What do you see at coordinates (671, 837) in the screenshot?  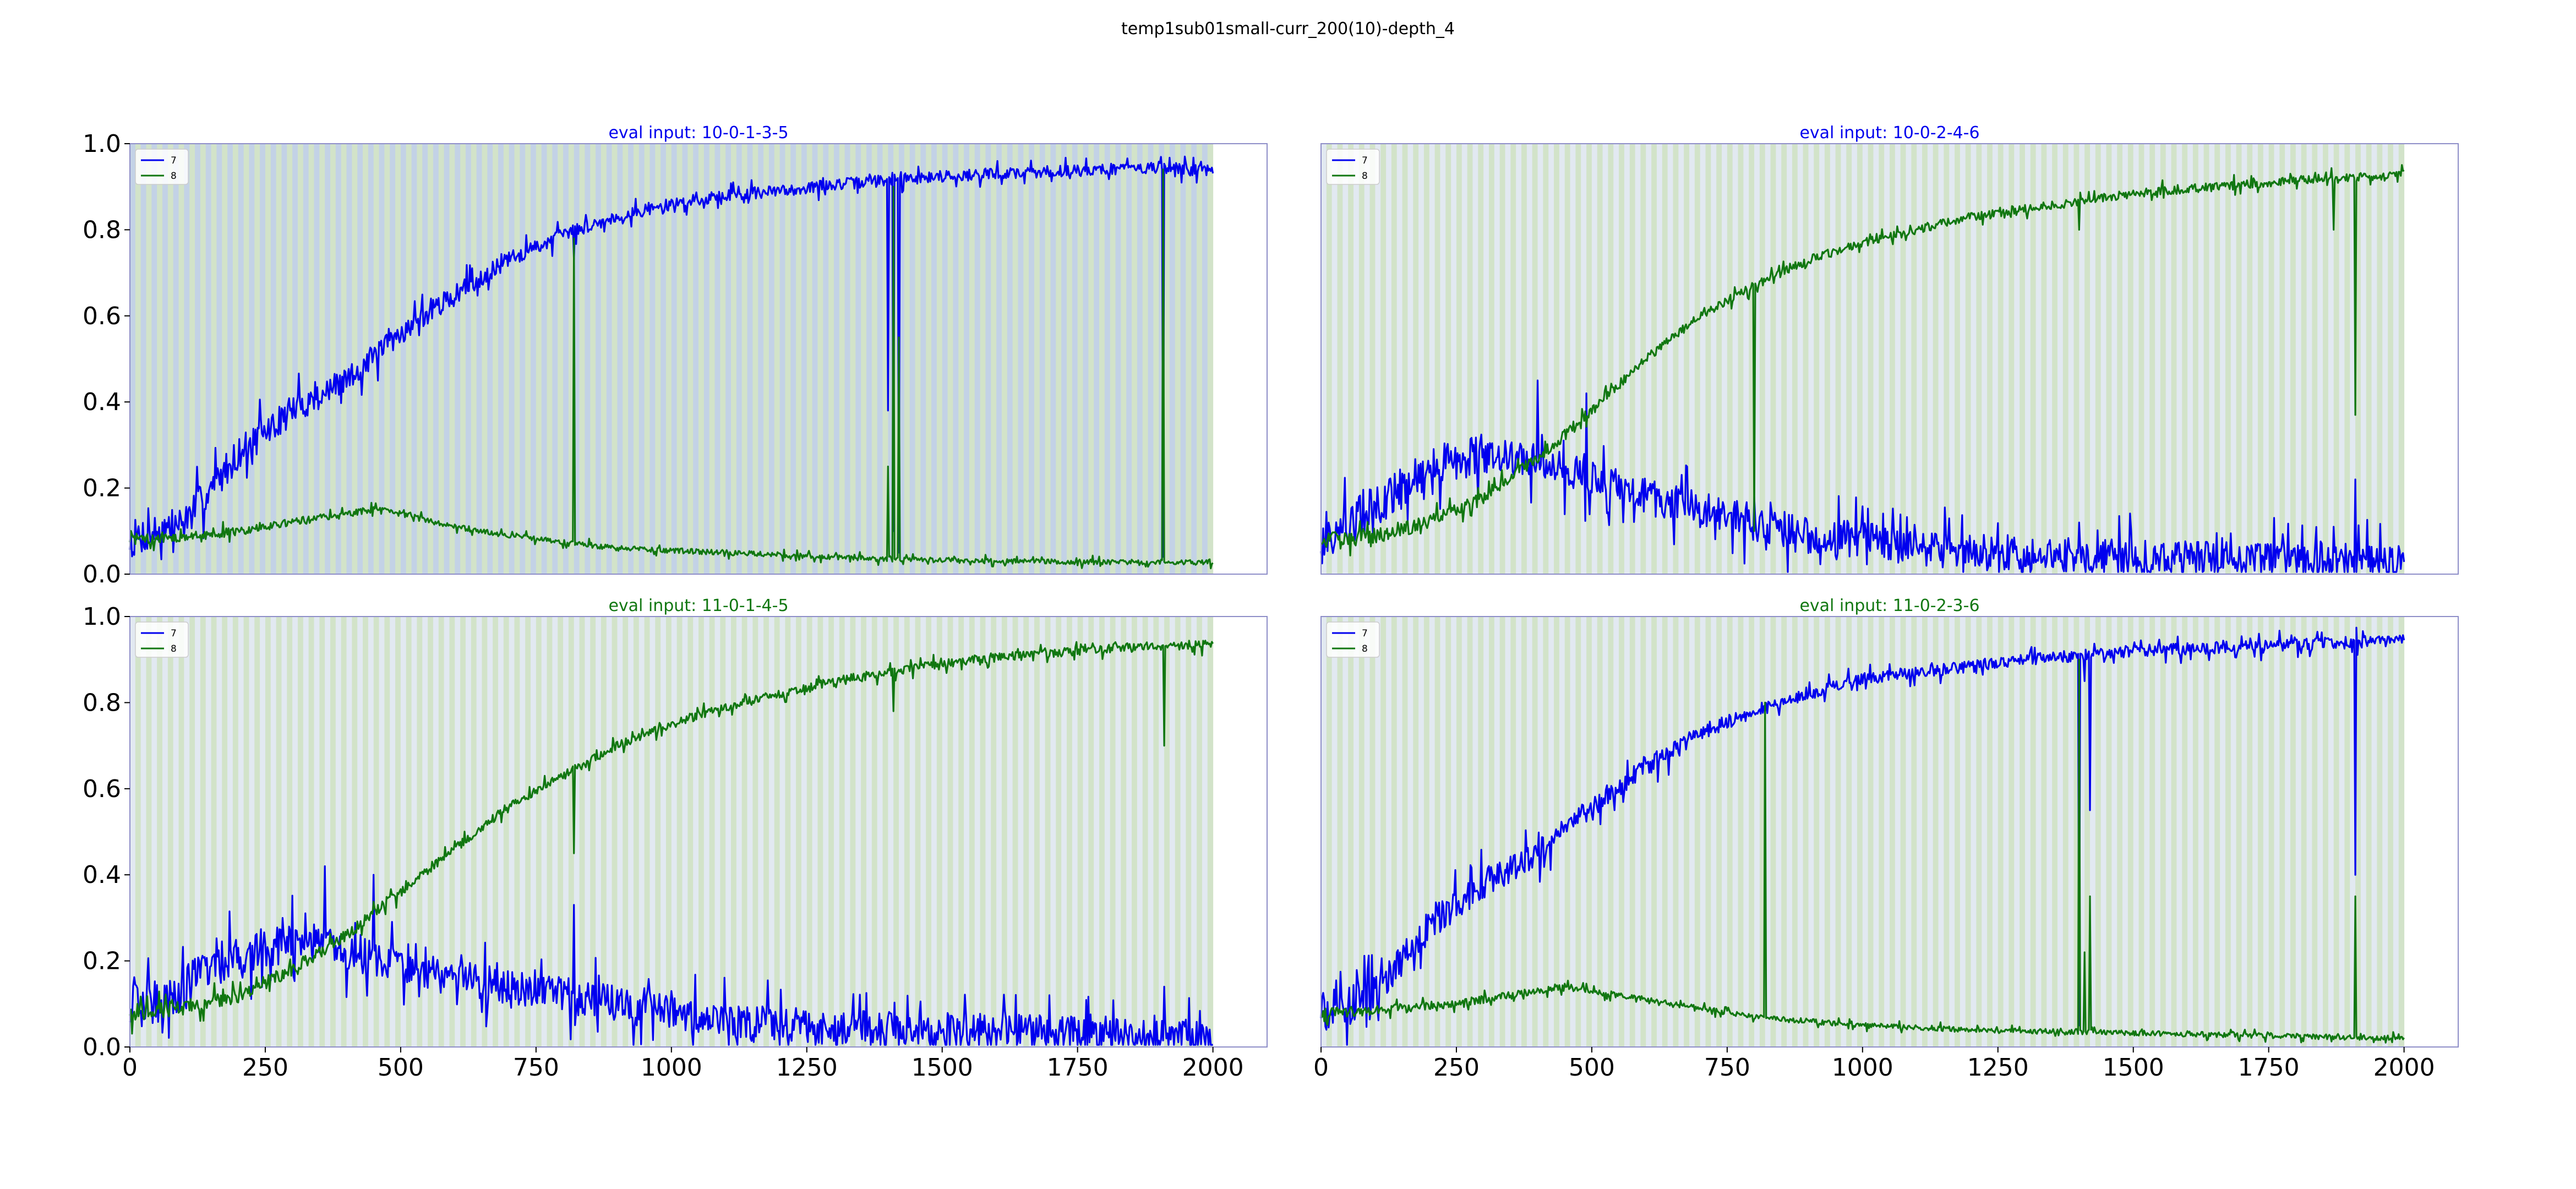 I see `series-8-line` at bounding box center [671, 837].